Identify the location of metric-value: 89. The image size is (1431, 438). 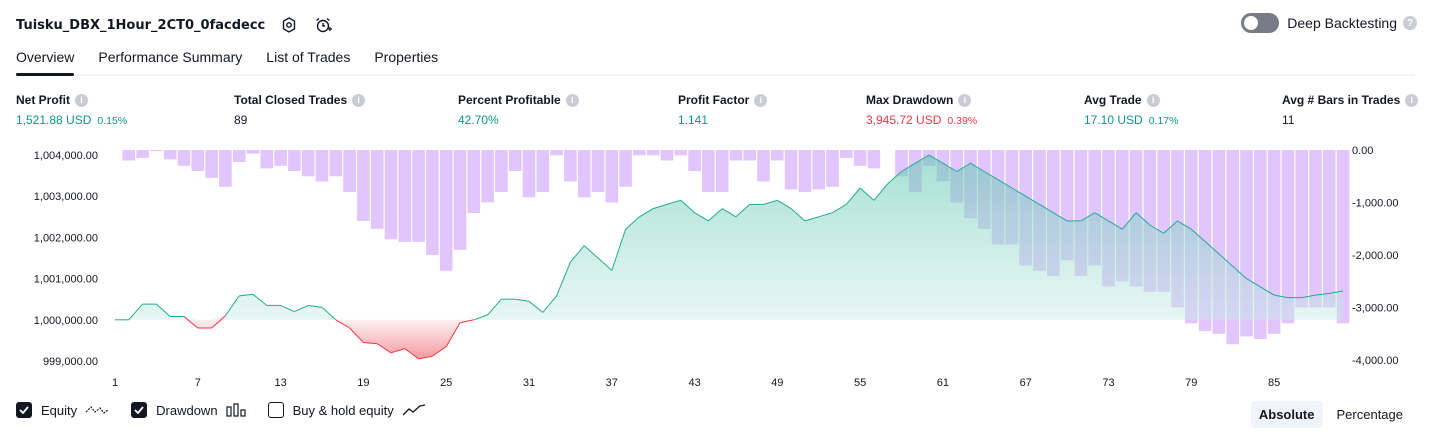
(241, 120).